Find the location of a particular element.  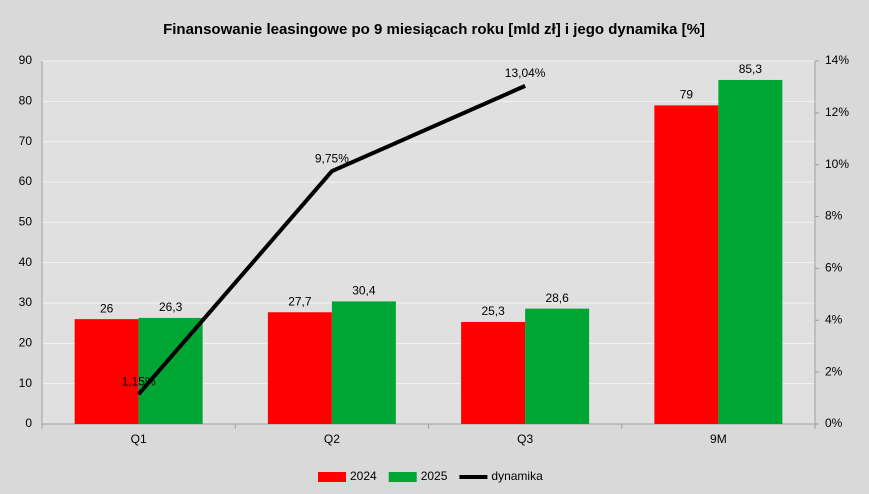

value-label: 27,7 is located at coordinates (300, 301).